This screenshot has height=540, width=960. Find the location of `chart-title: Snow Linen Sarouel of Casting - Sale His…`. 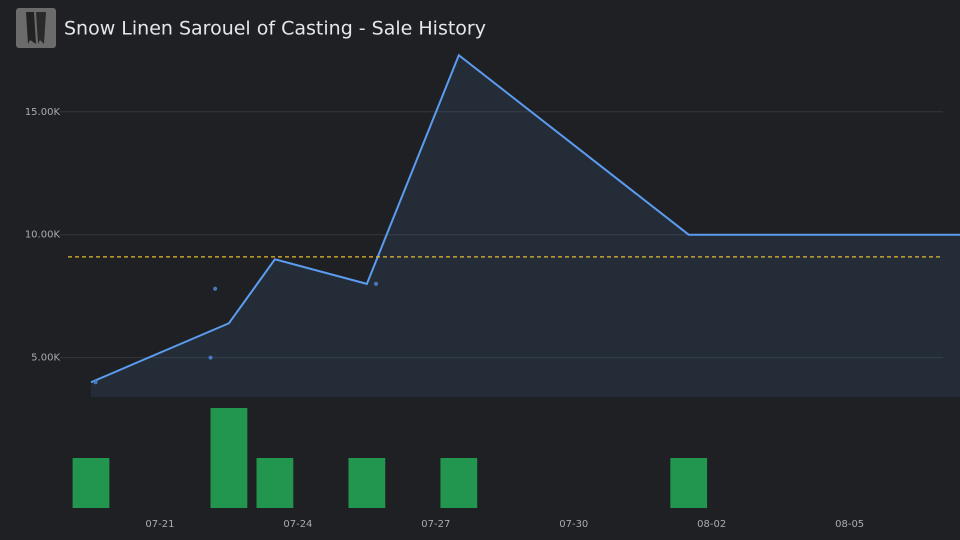

chart-title: Snow Linen Sarouel of Casting - Sale His… is located at coordinates (275, 29).